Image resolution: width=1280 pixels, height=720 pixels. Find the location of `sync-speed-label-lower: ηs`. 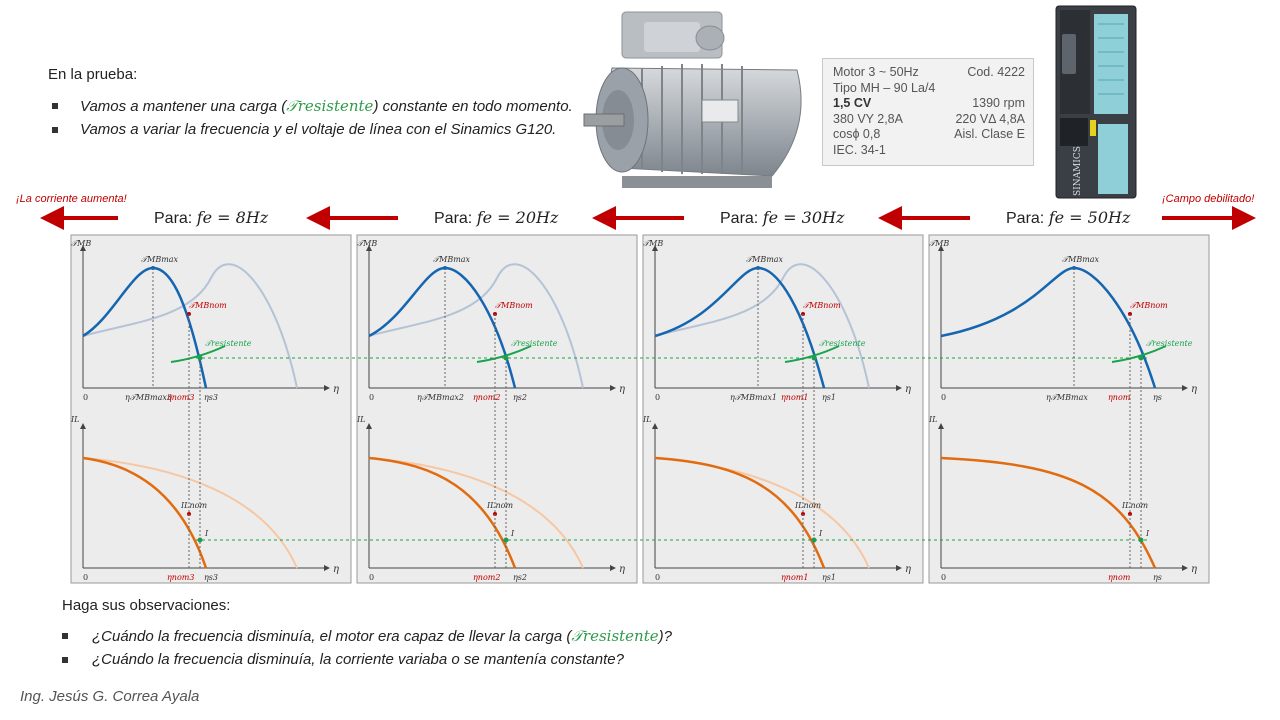

sync-speed-label-lower: ηs is located at coordinates (1157, 577).